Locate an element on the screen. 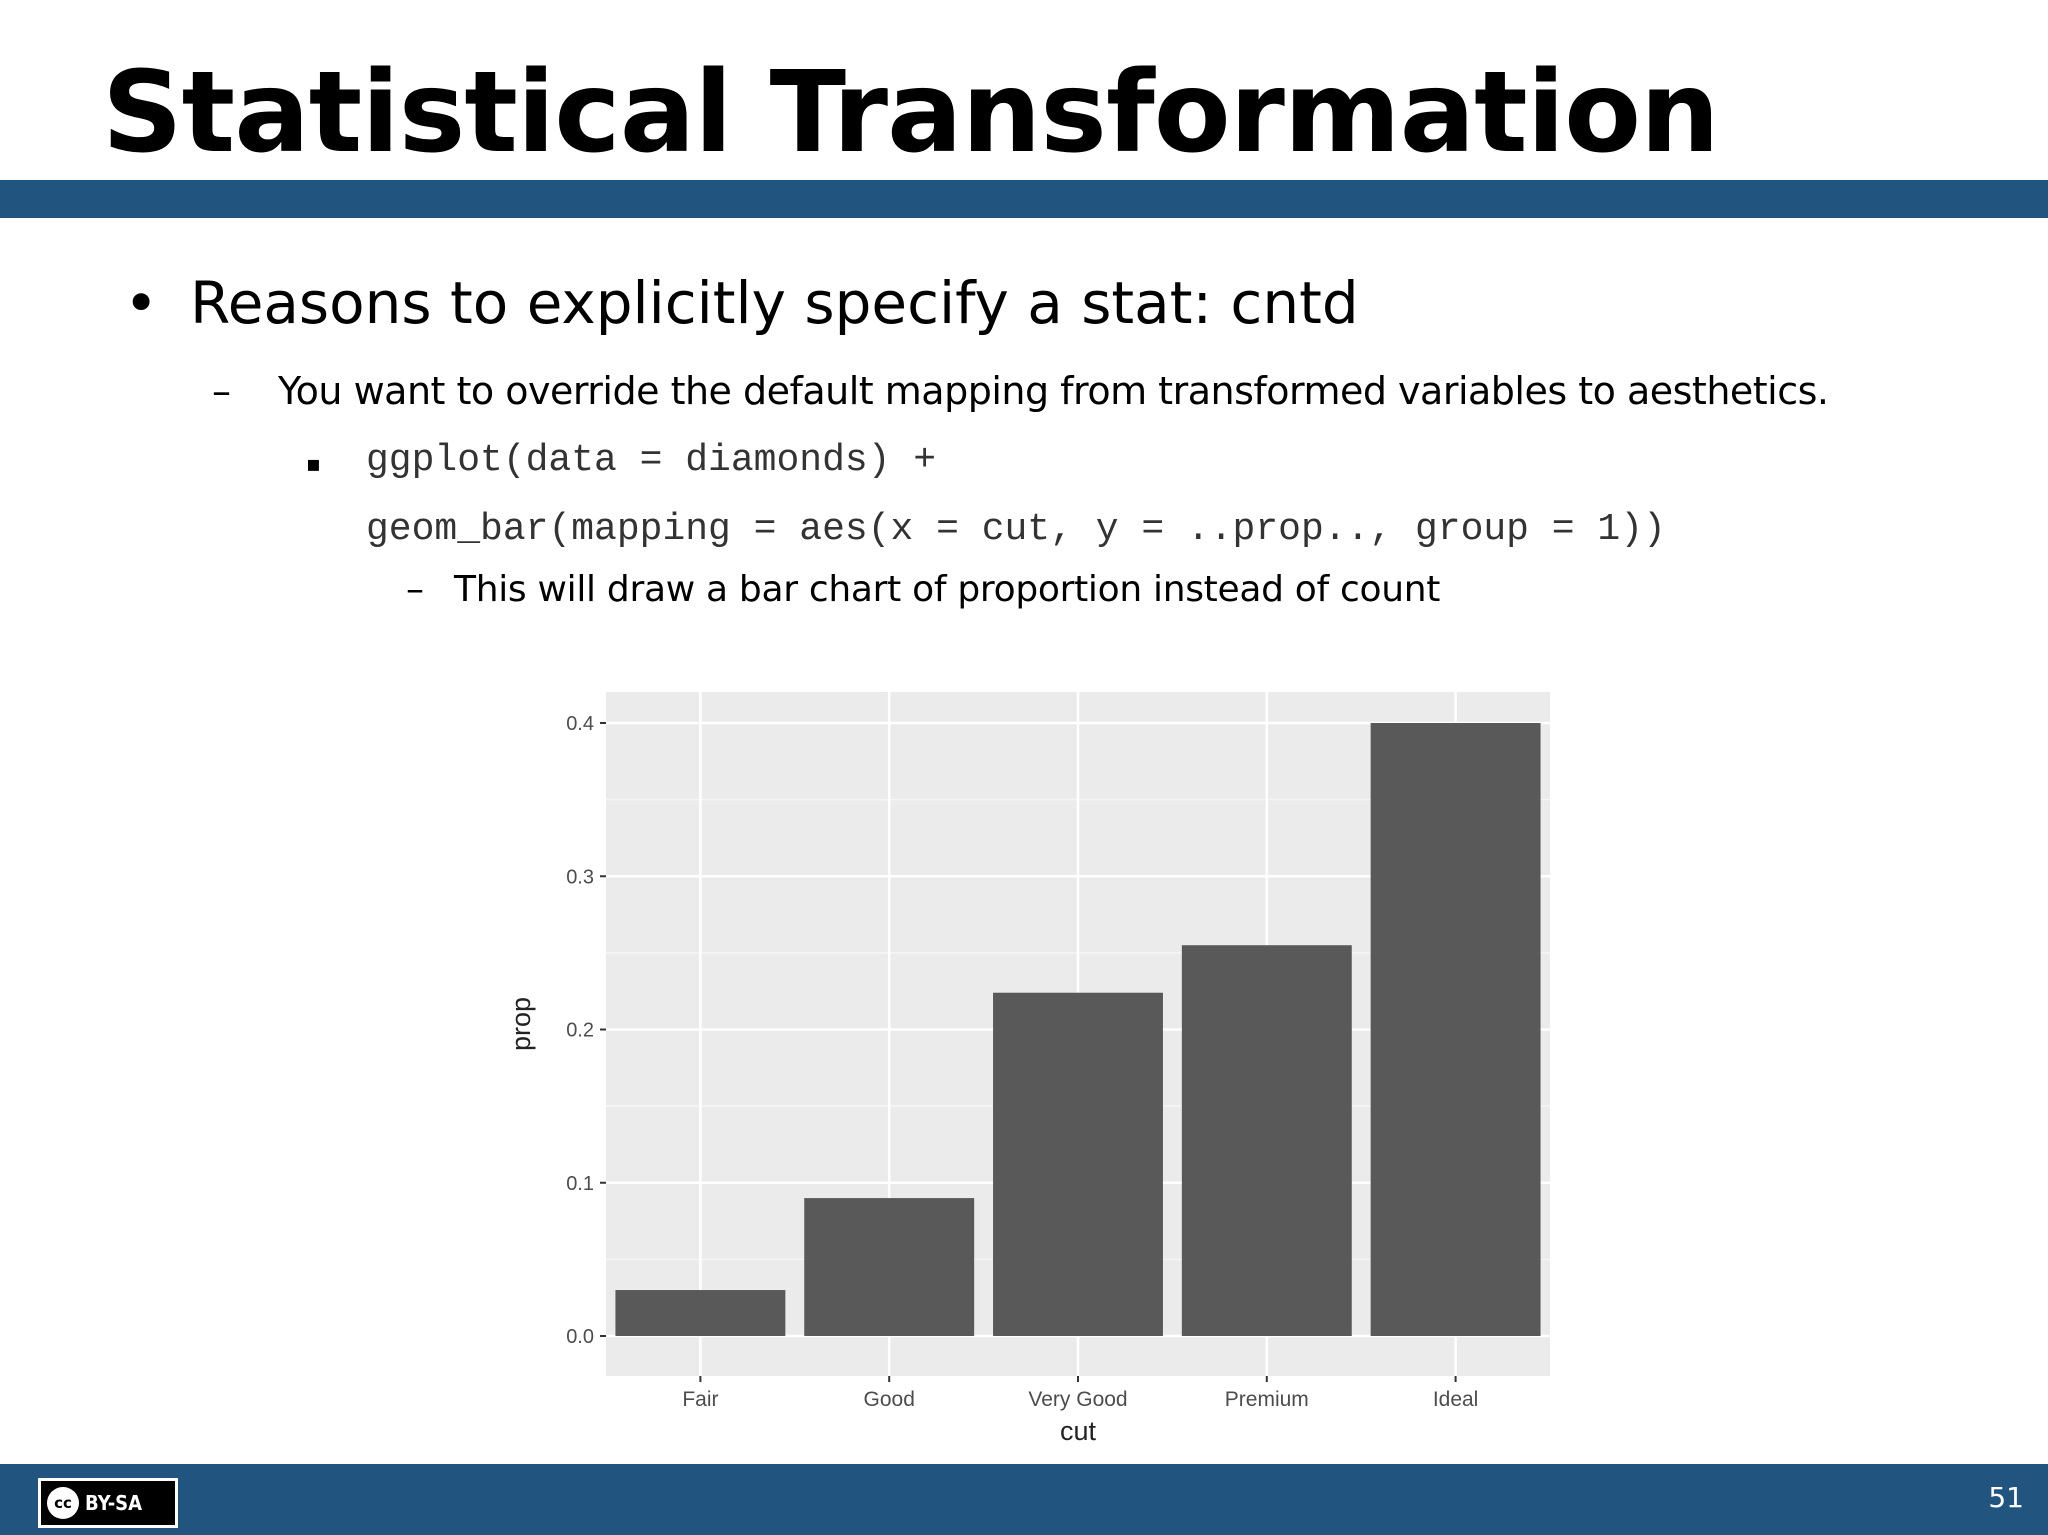  y-axis-title: prop is located at coordinates (521, 1024).